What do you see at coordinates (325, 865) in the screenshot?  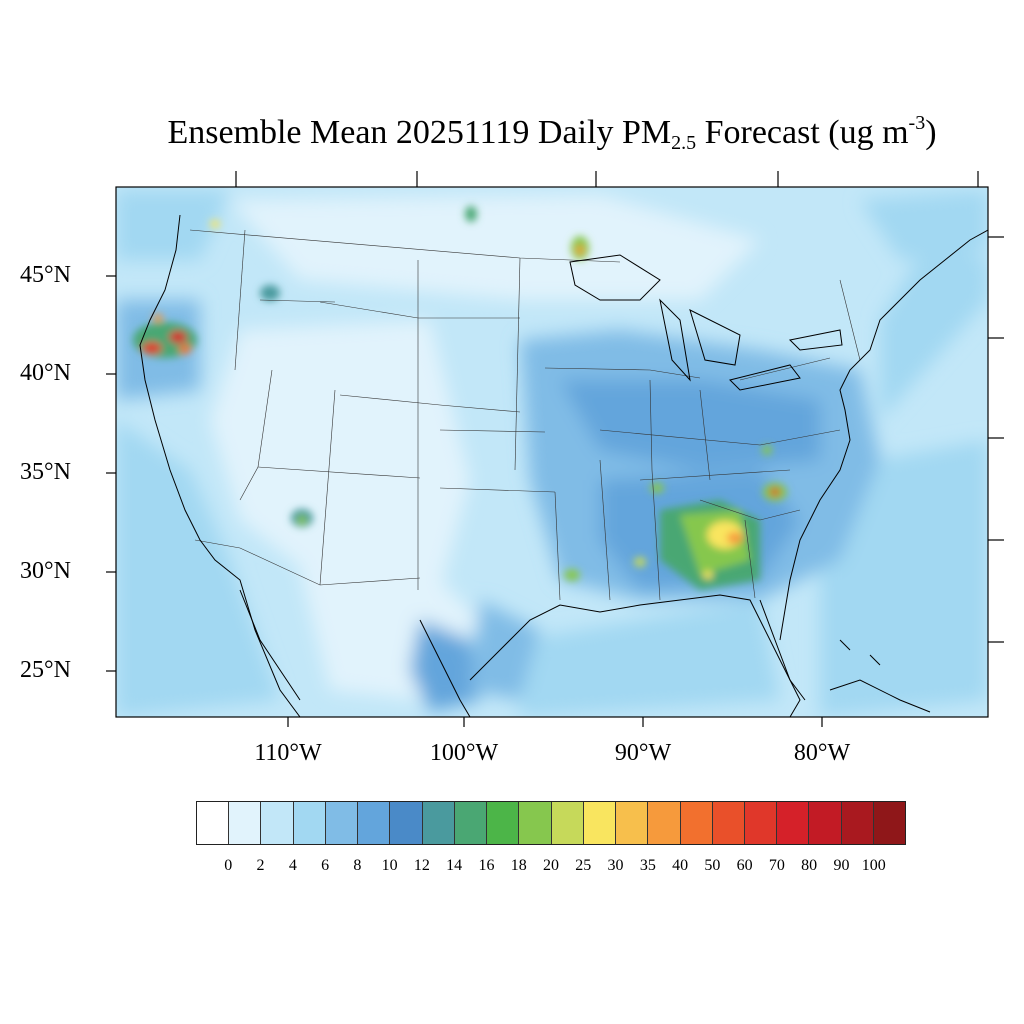 I see `colorbar-label: 6` at bounding box center [325, 865].